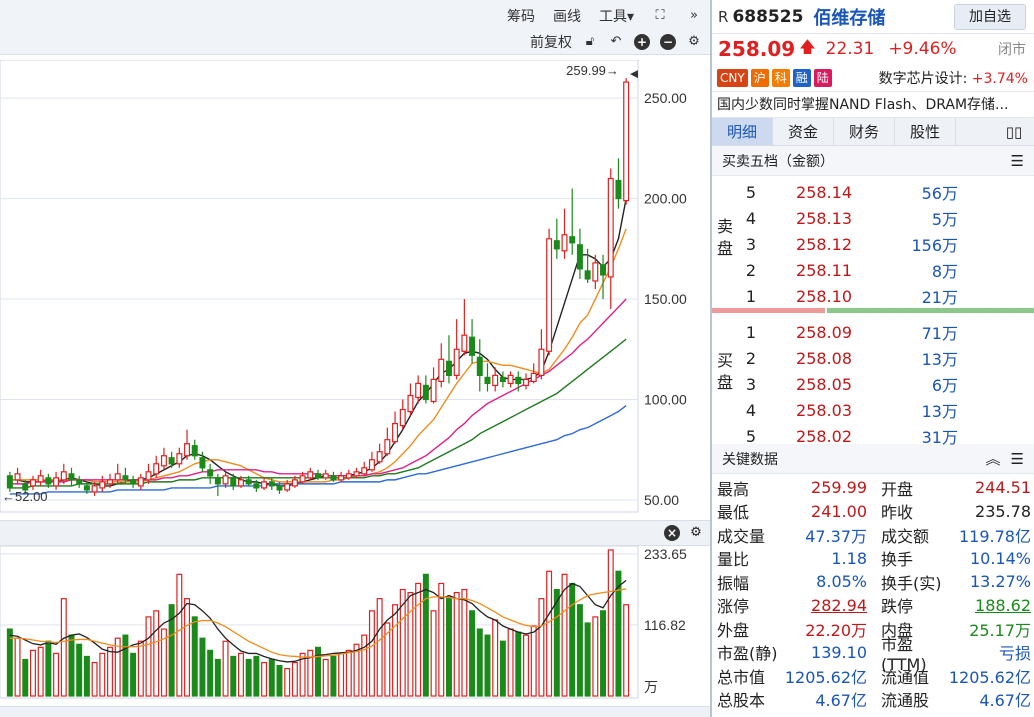  I want to click on tag-row: CNY 沪科融陆 数字芯片设计: +3.74%, so click(873, 78).